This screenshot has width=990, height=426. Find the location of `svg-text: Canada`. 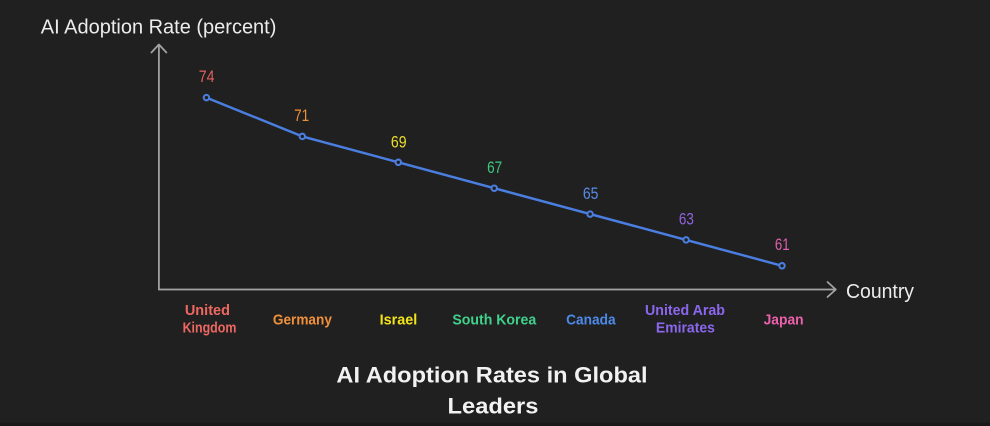

svg-text: Canada is located at coordinates (591, 321).